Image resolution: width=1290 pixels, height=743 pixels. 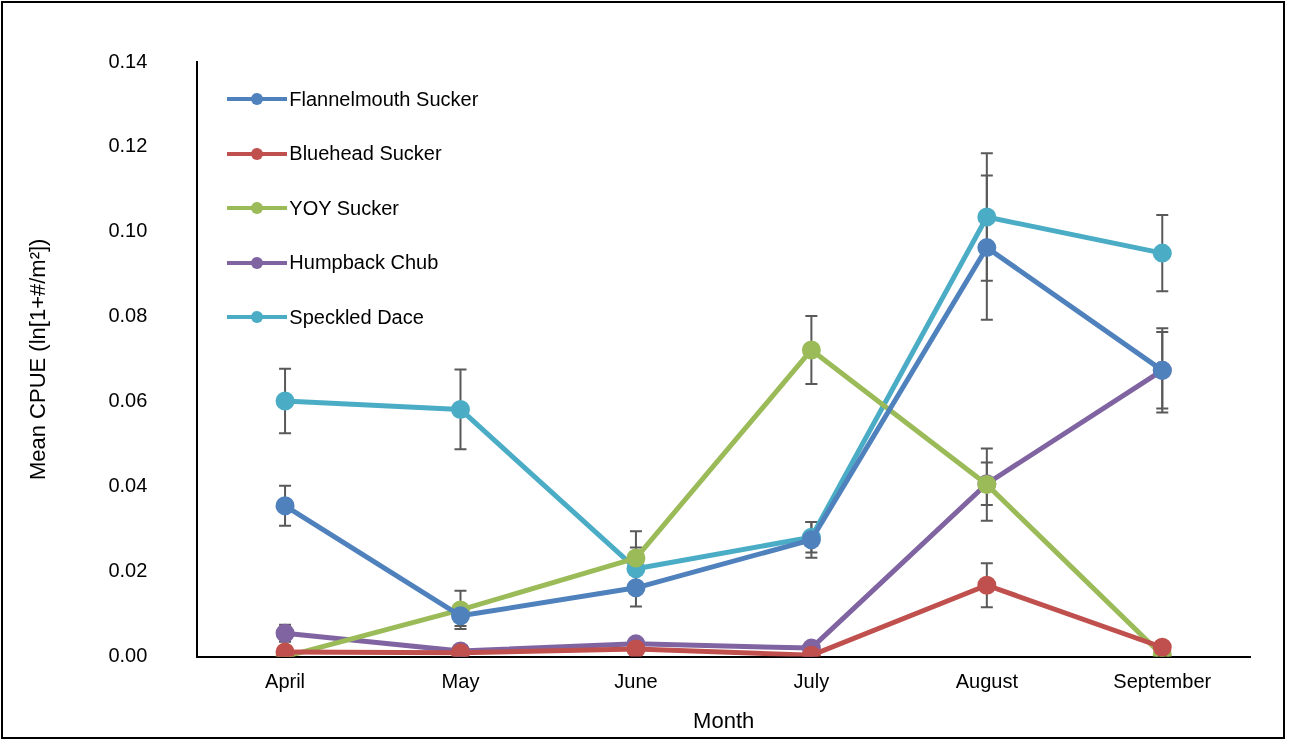 What do you see at coordinates (128, 315) in the screenshot?
I see `y-tick-label: 0.08` at bounding box center [128, 315].